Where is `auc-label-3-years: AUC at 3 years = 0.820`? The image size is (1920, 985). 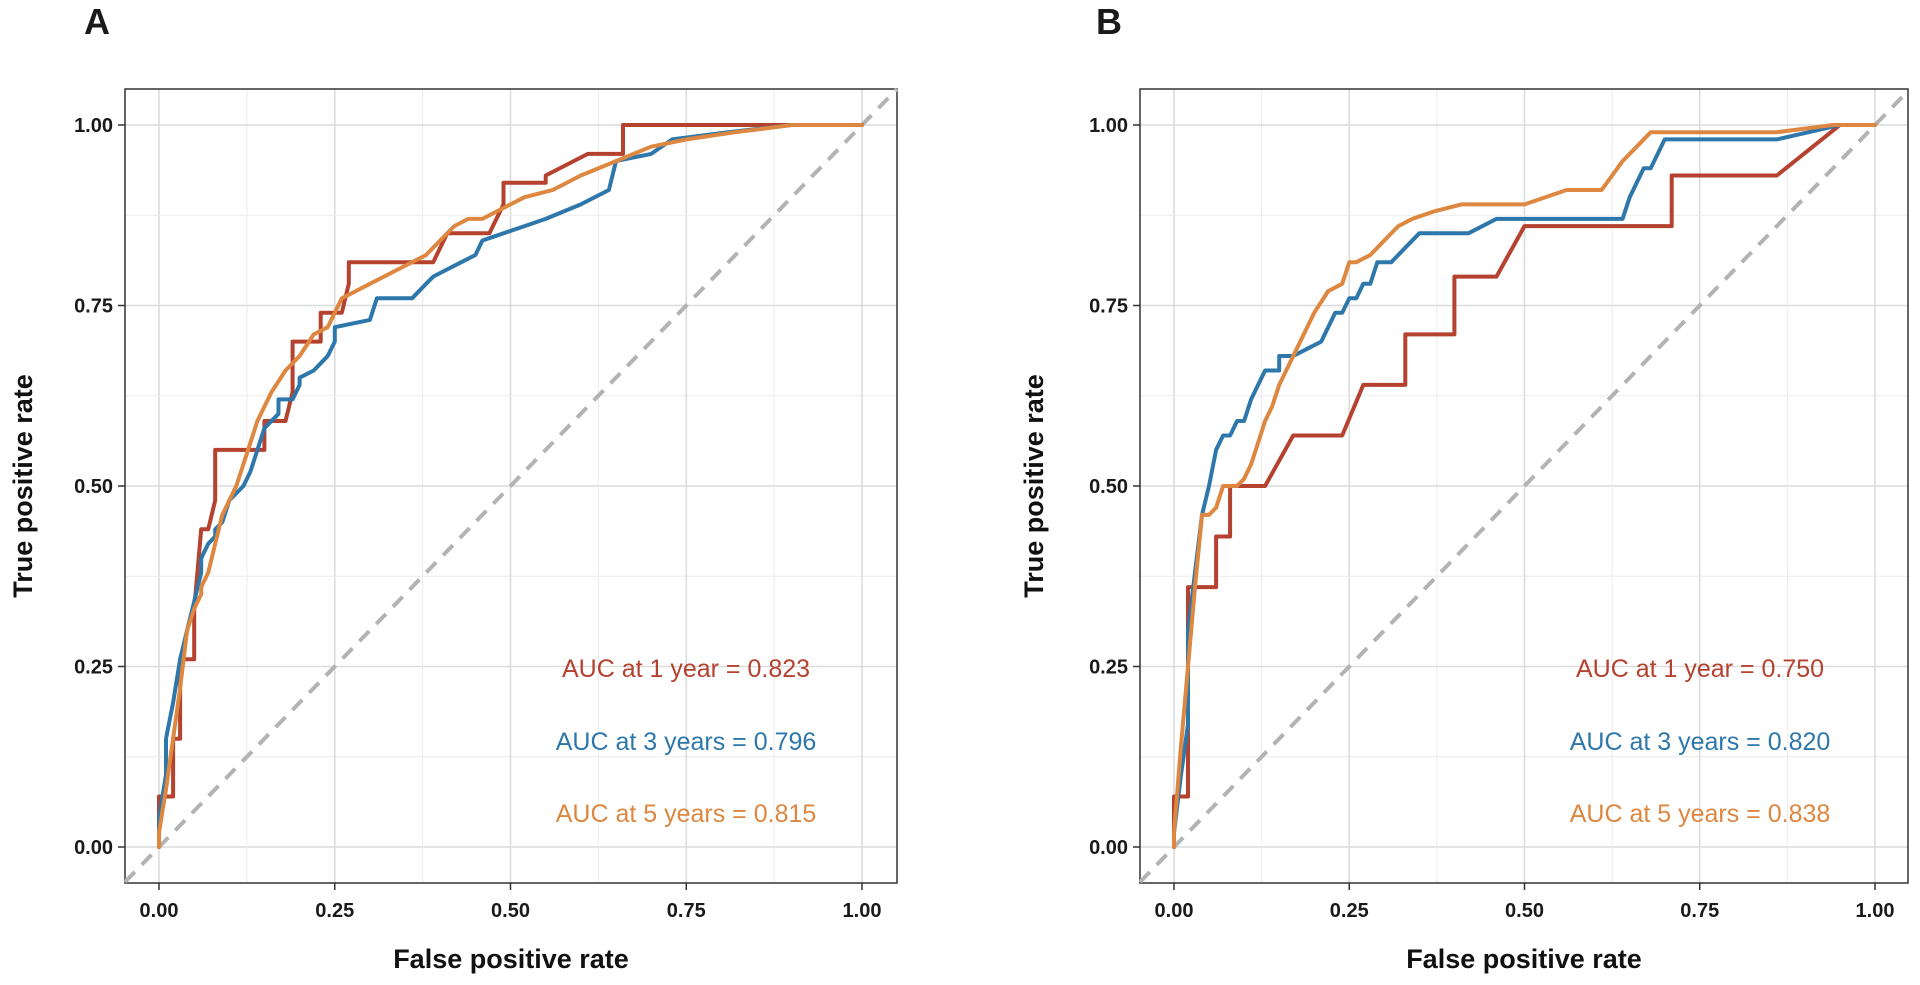 auc-label-3-years: AUC at 3 years = 0.820 is located at coordinates (1700, 742).